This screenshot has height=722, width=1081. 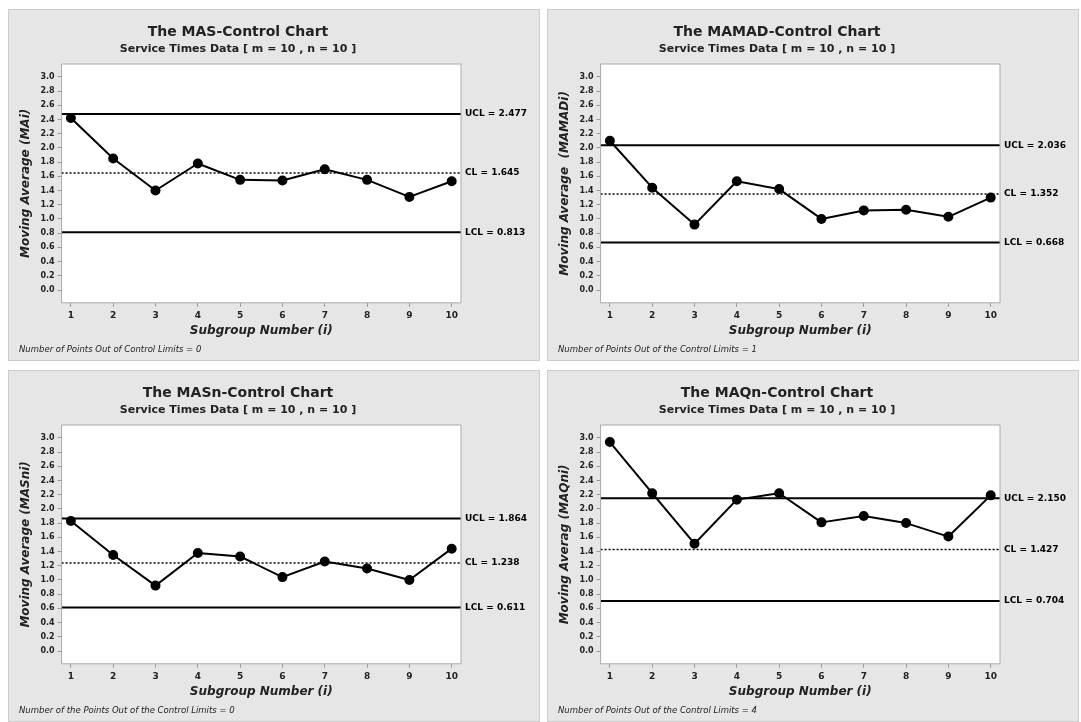 I want to click on ref-line-label: CL = 1.427, so click(x=1031, y=548).